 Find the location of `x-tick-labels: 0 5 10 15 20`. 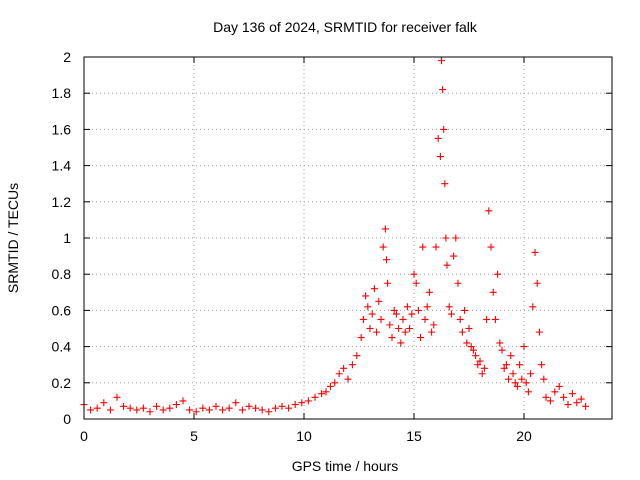

x-tick-labels: 0 5 10 15 20 is located at coordinates (306, 436).